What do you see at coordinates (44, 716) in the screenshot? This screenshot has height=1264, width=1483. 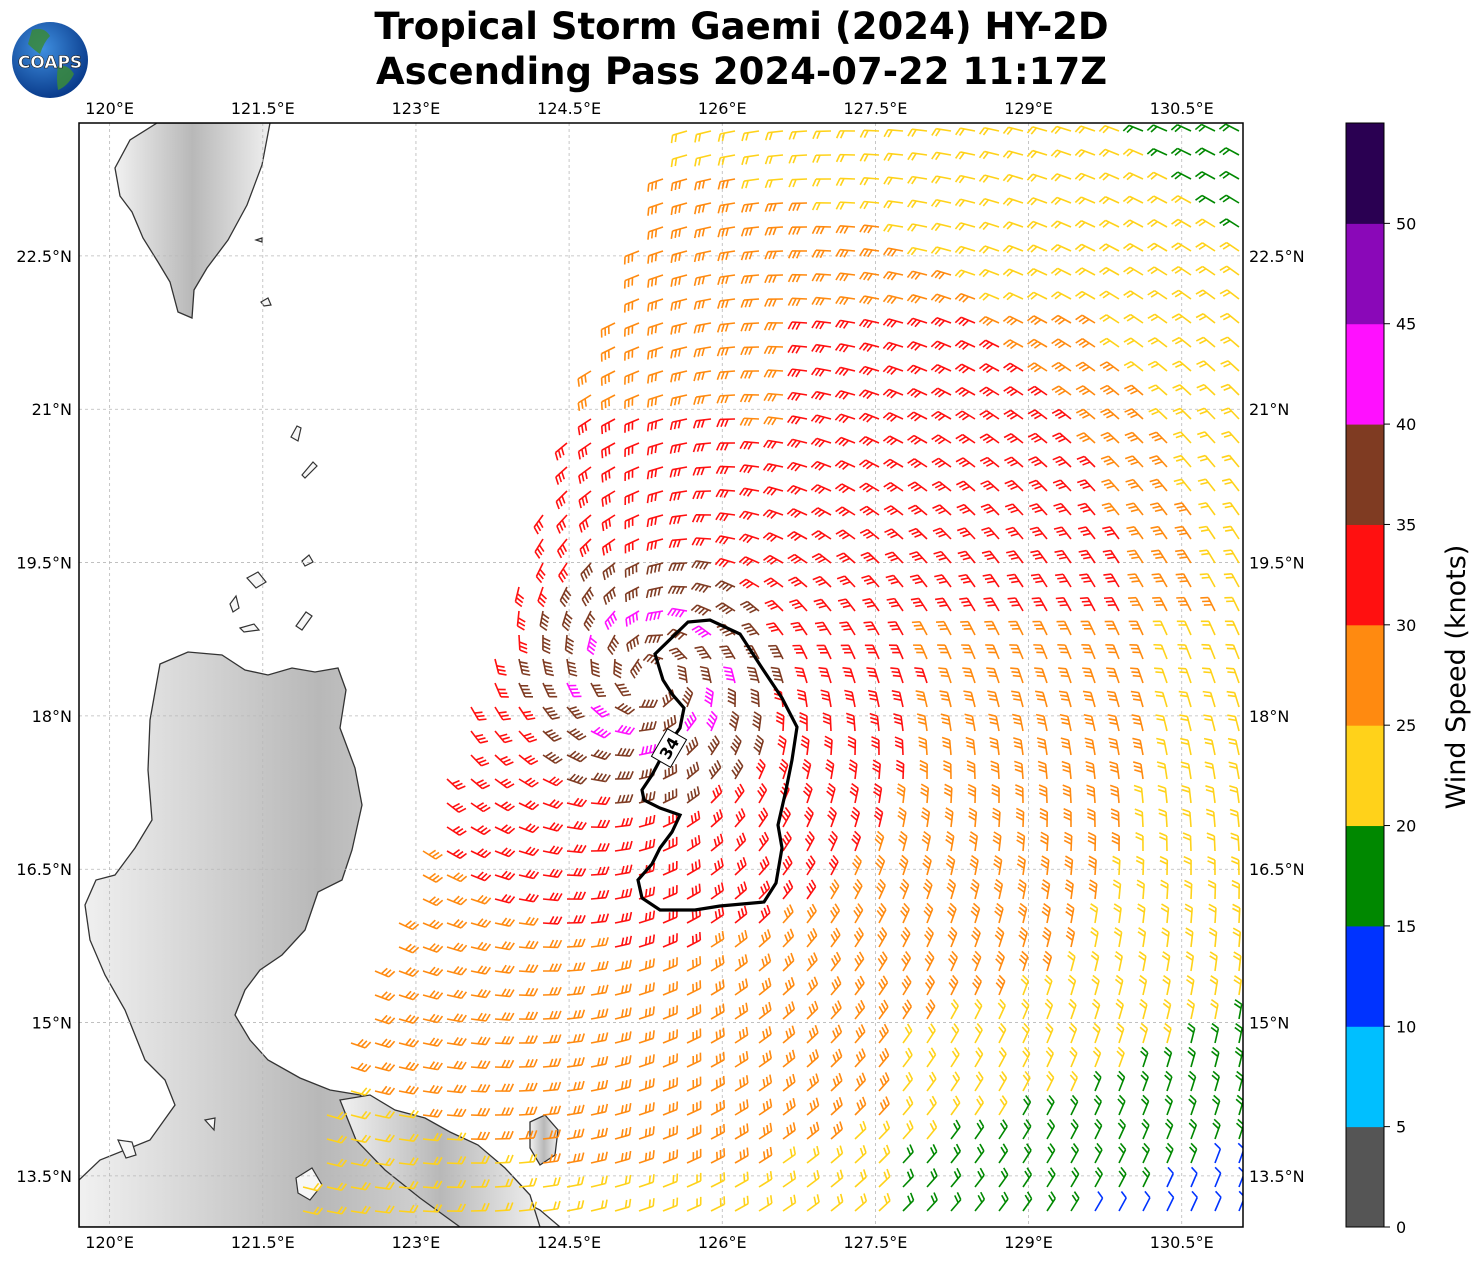 I see `latitude-labels-left: 13.5°N 15°N 16.5°N 18°N 19.5°N 21°N 22.5°N` at bounding box center [44, 716].